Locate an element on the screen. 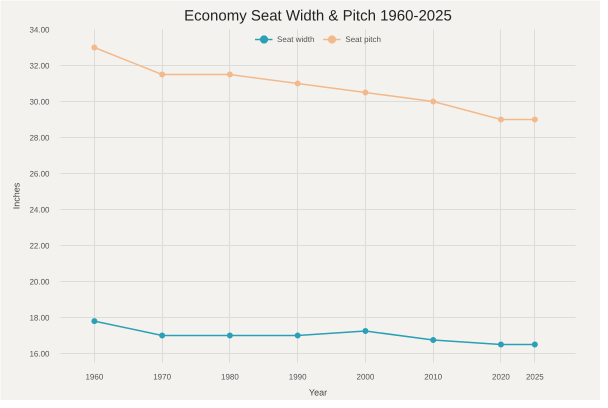 Image resolution: width=608 pixels, height=408 pixels. y-tick-label: 26.00 is located at coordinates (39, 174).